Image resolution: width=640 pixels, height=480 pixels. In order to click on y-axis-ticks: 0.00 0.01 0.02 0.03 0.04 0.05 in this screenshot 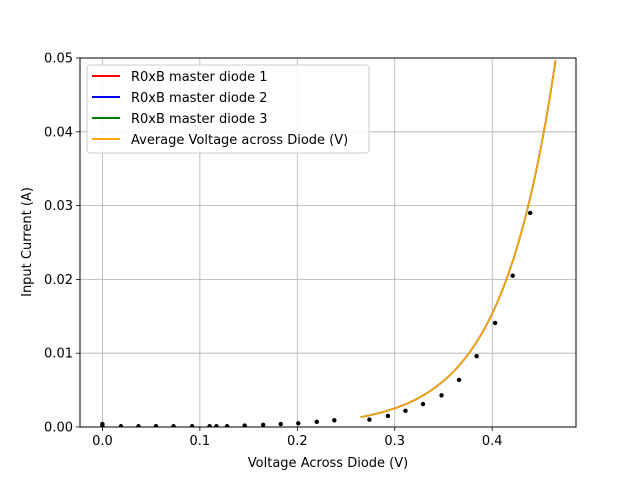, I will do `click(62, 244)`.